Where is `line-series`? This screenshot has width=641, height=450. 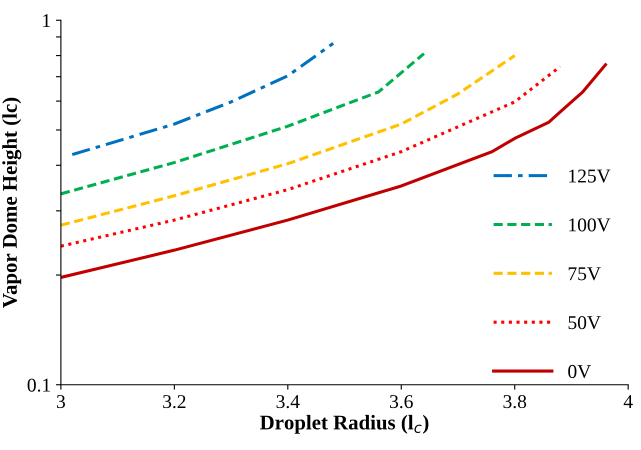 line-series is located at coordinates (202, 99).